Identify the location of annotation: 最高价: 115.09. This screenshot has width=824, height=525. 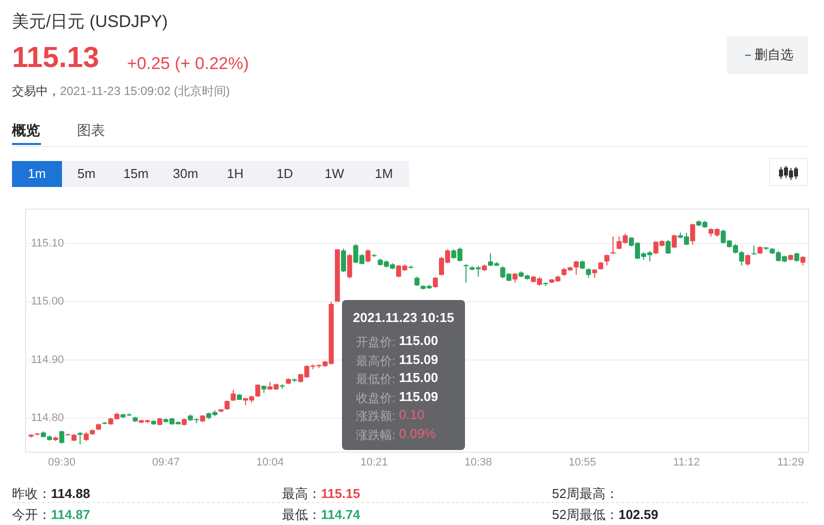
(397, 361).